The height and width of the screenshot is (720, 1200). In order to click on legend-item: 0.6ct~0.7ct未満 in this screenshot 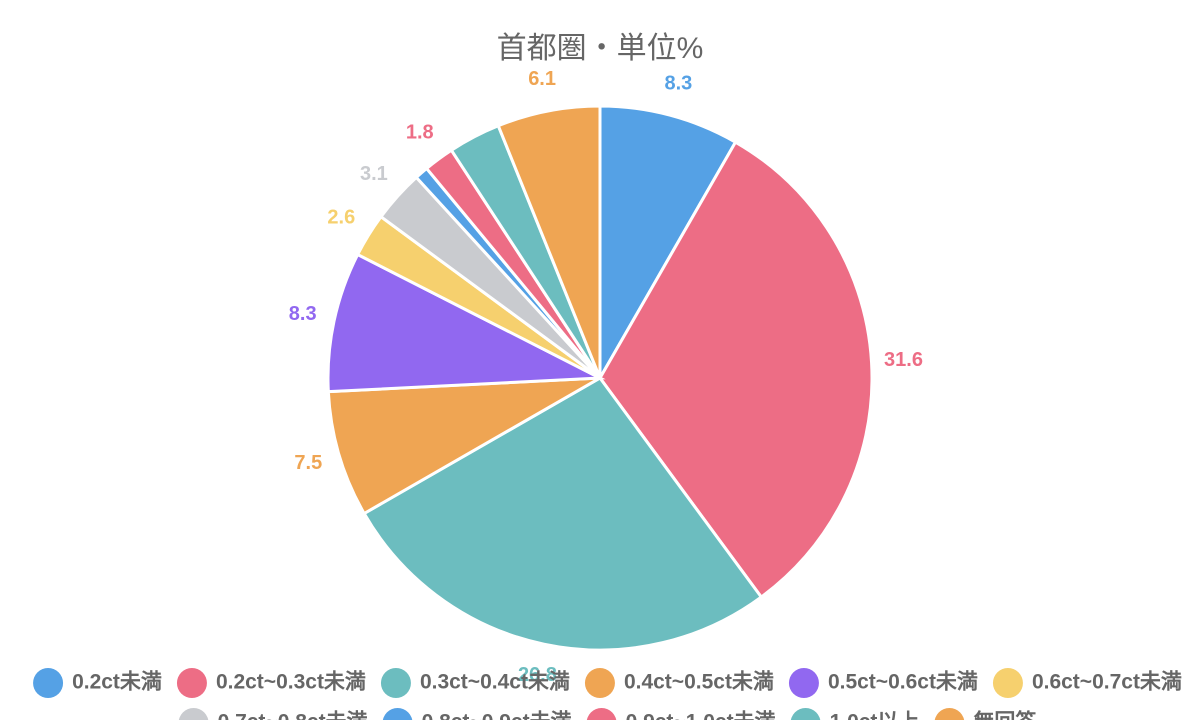, I will do `click(1087, 683)`.